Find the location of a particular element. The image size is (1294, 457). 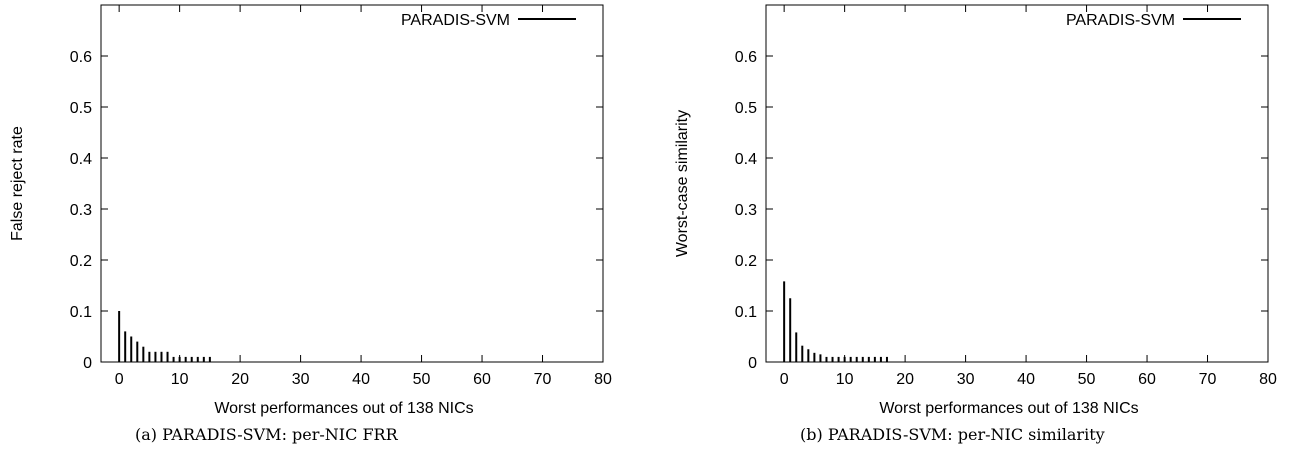

y-axis-label: False reject rate is located at coordinates (17, 183).